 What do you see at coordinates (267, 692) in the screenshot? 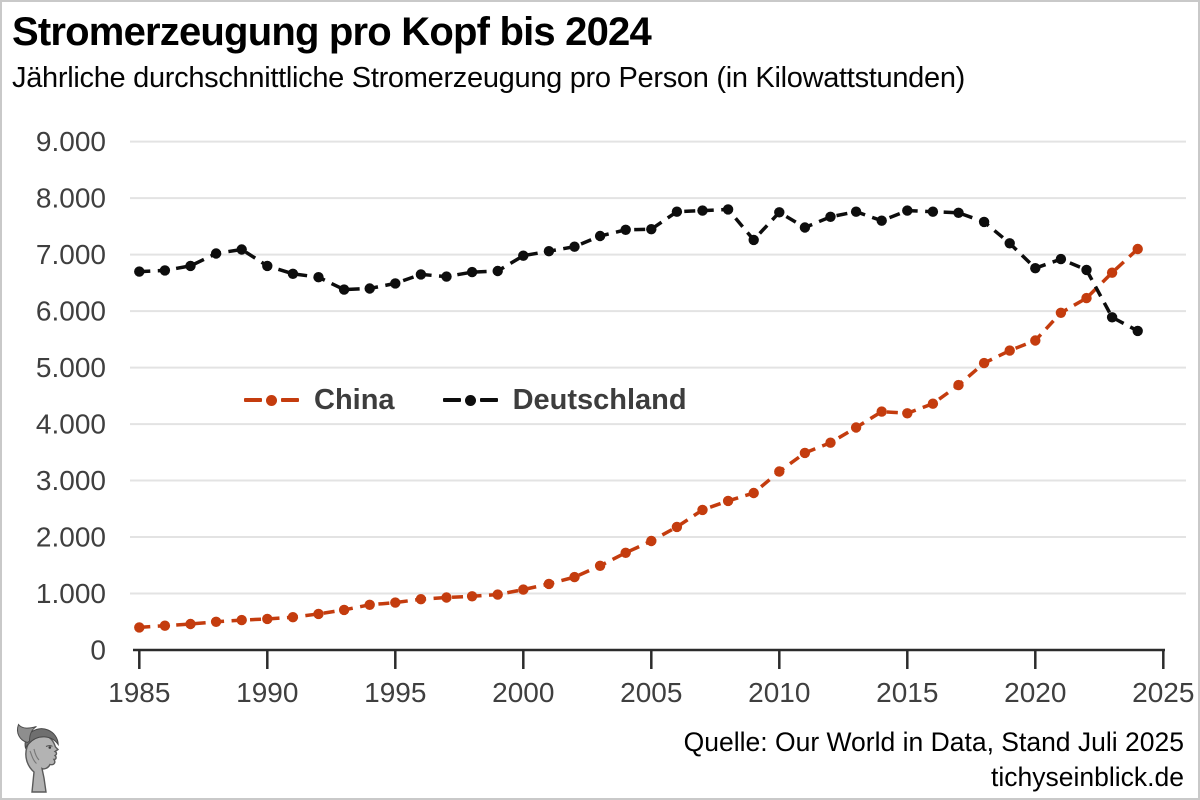
I see `x-axis-tick-label: 1990` at bounding box center [267, 692].